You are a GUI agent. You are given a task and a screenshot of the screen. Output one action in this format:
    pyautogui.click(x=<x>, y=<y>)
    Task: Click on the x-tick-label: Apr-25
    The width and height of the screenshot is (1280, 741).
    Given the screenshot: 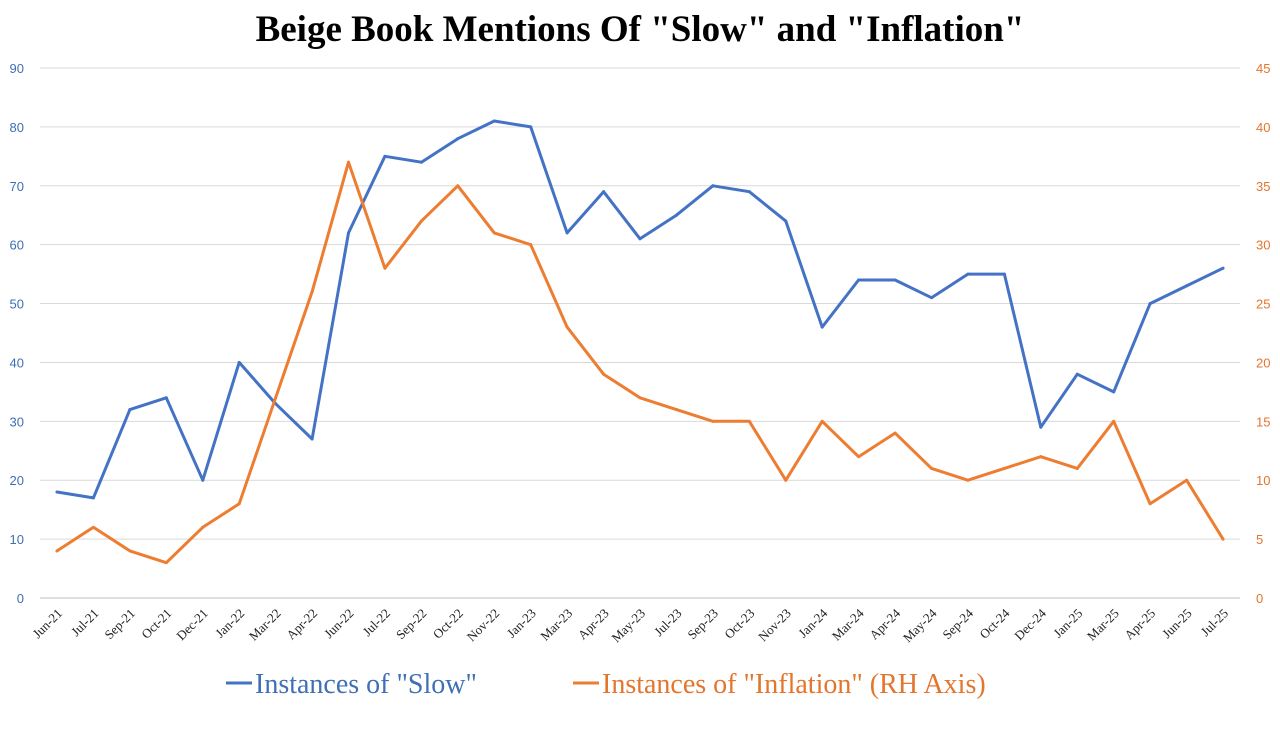 What is the action you would take?
    pyautogui.click(x=1139, y=624)
    